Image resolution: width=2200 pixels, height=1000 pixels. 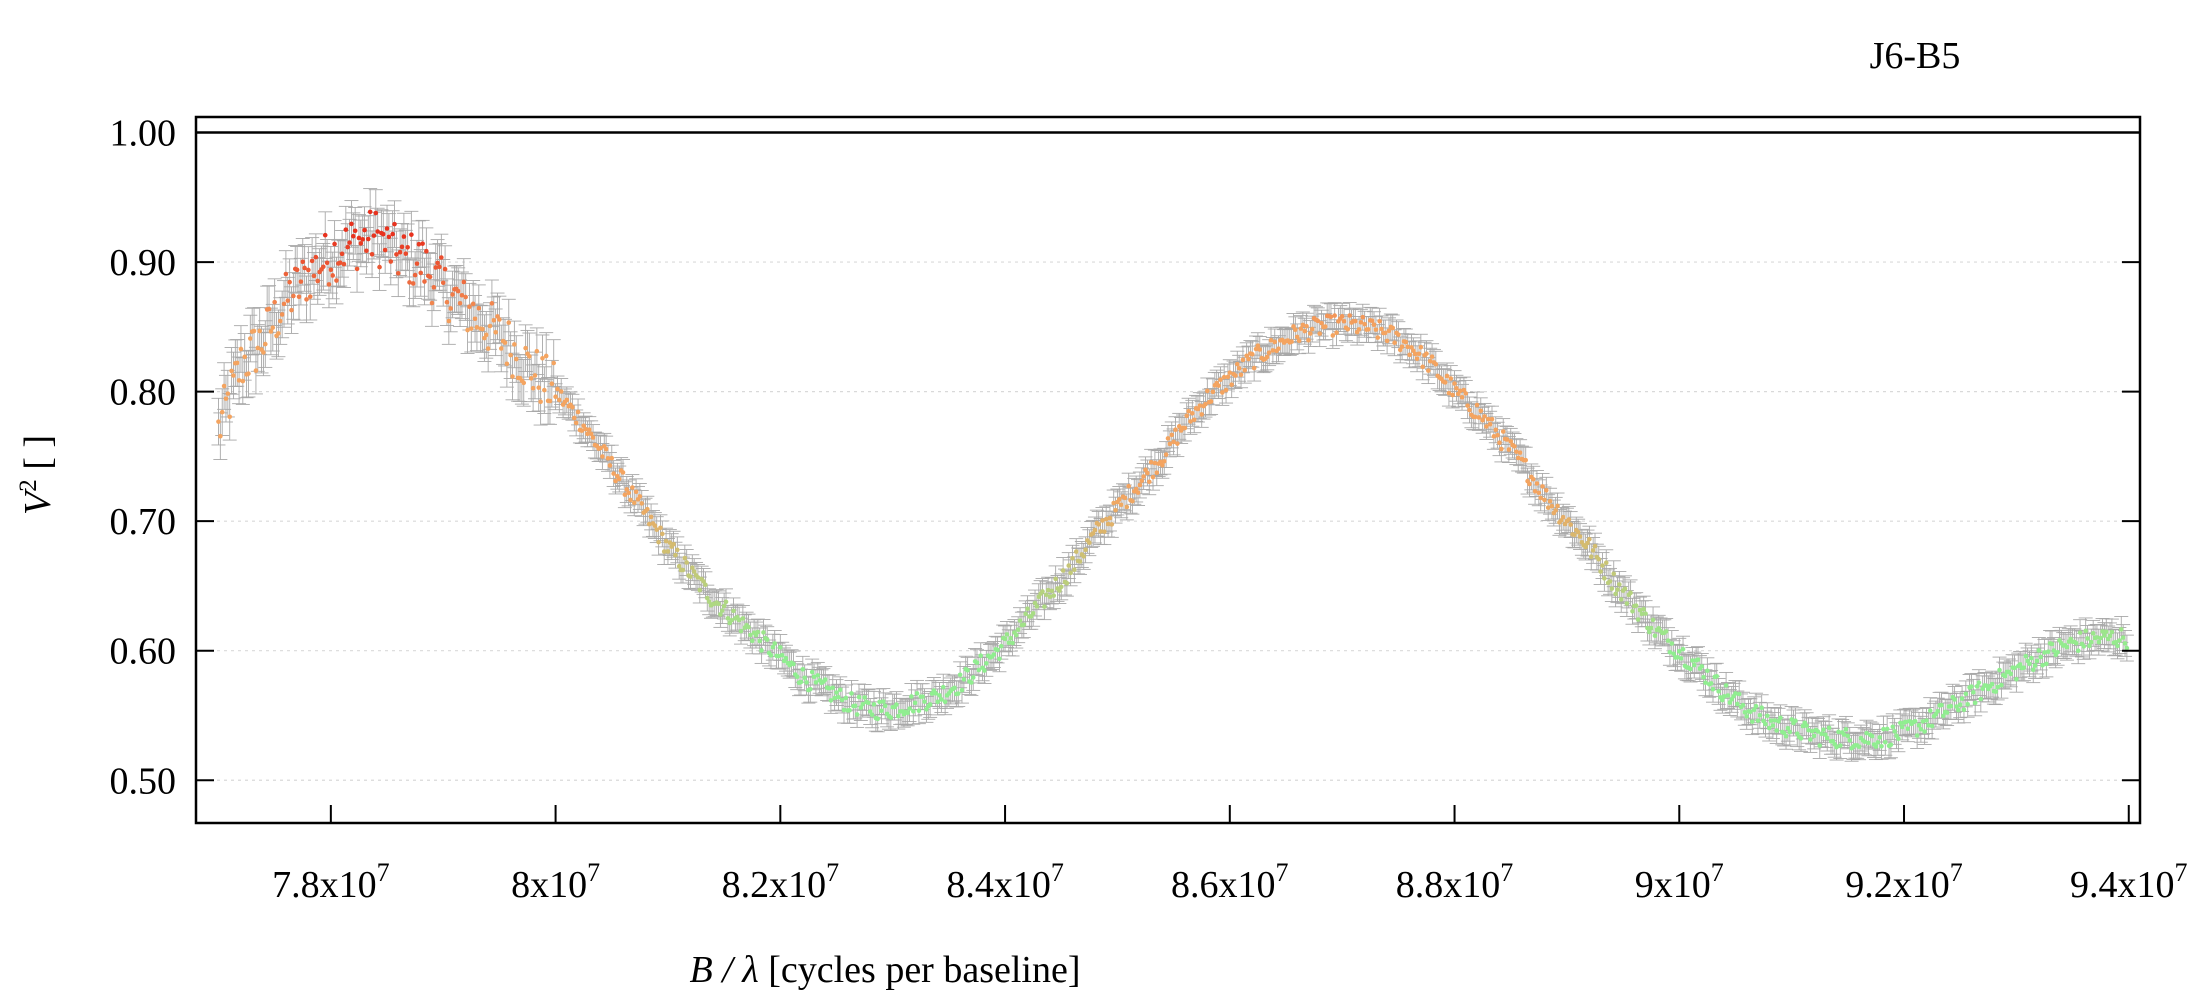 I want to click on y-axis-label-exponent: 2, so click(x=28, y=485).